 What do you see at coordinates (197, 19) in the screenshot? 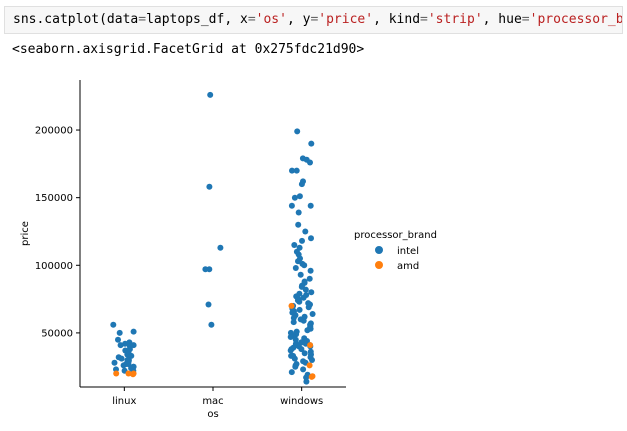
I see `code-token: laptops_df, x` at bounding box center [197, 19].